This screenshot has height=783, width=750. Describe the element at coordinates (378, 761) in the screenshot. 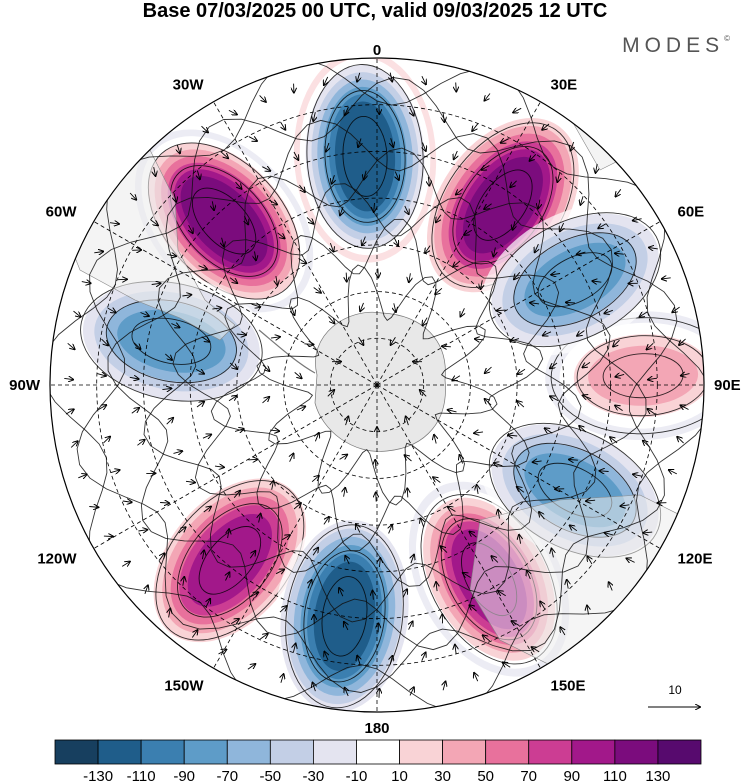

I see `colorbar: -130 -110 -90 -70 -50 -30 -10 10 30 50 70 90 110 130` at that location.